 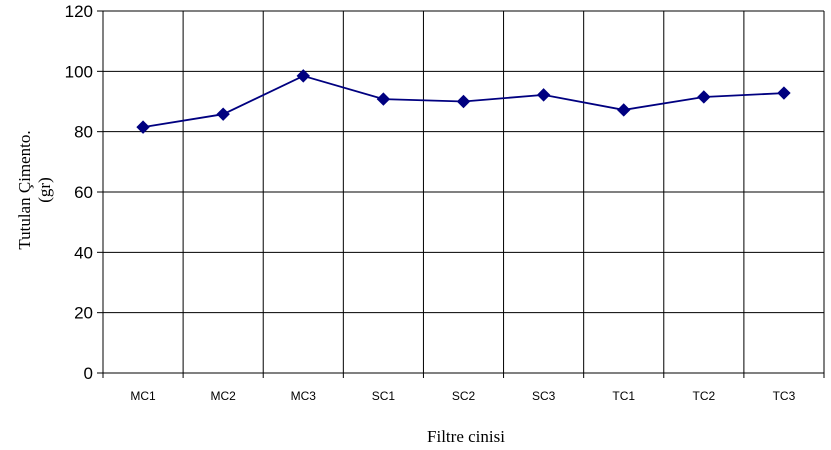 I want to click on x-tick-labels: MC1 MC2 MC3 SC1 SC2 SC3 TC1 TC2 TC3, so click(x=462, y=396).